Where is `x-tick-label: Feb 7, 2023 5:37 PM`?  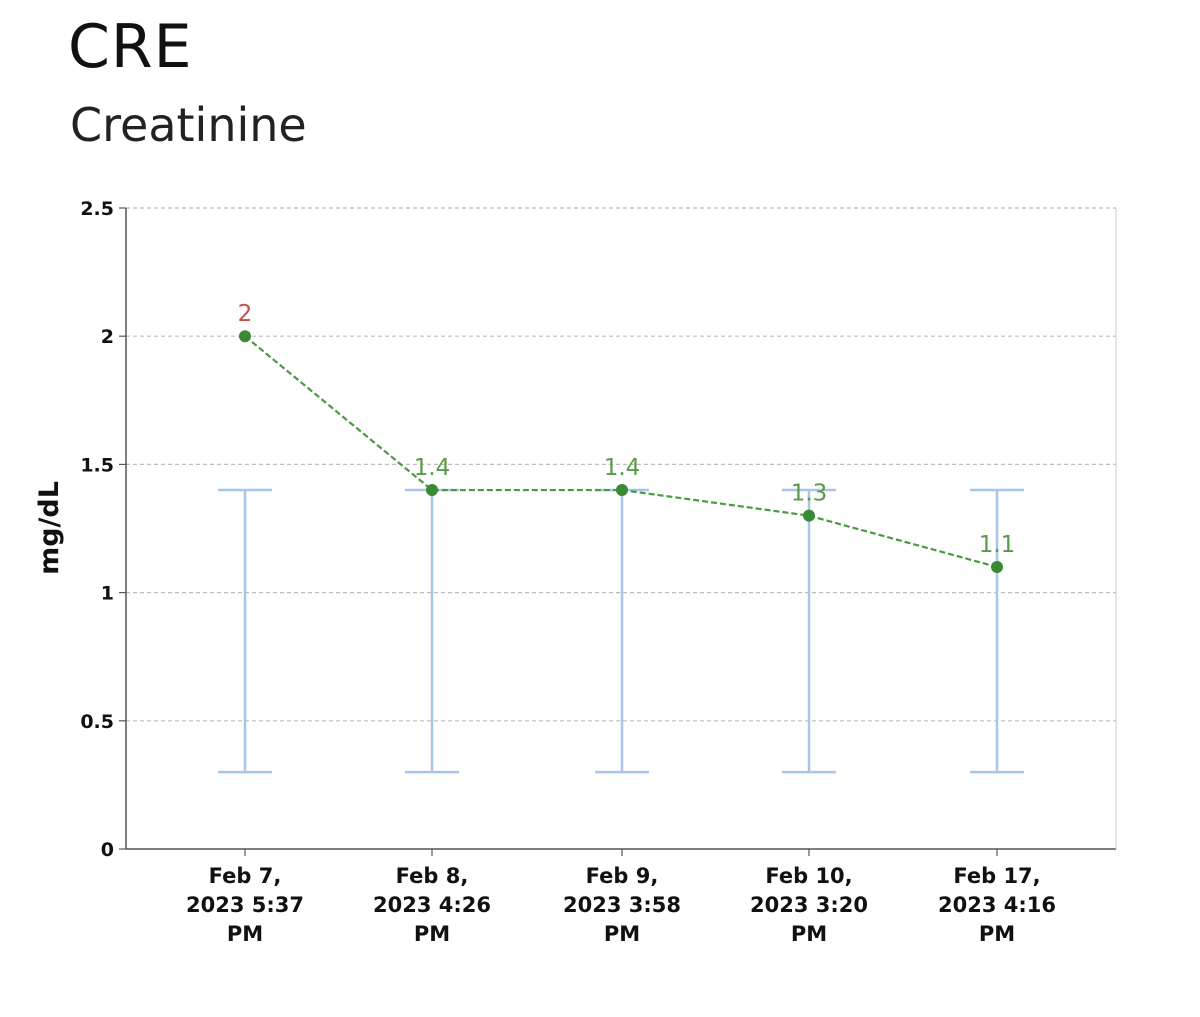
x-tick-label: Feb 7, 2023 5:37 PM is located at coordinates (245, 905).